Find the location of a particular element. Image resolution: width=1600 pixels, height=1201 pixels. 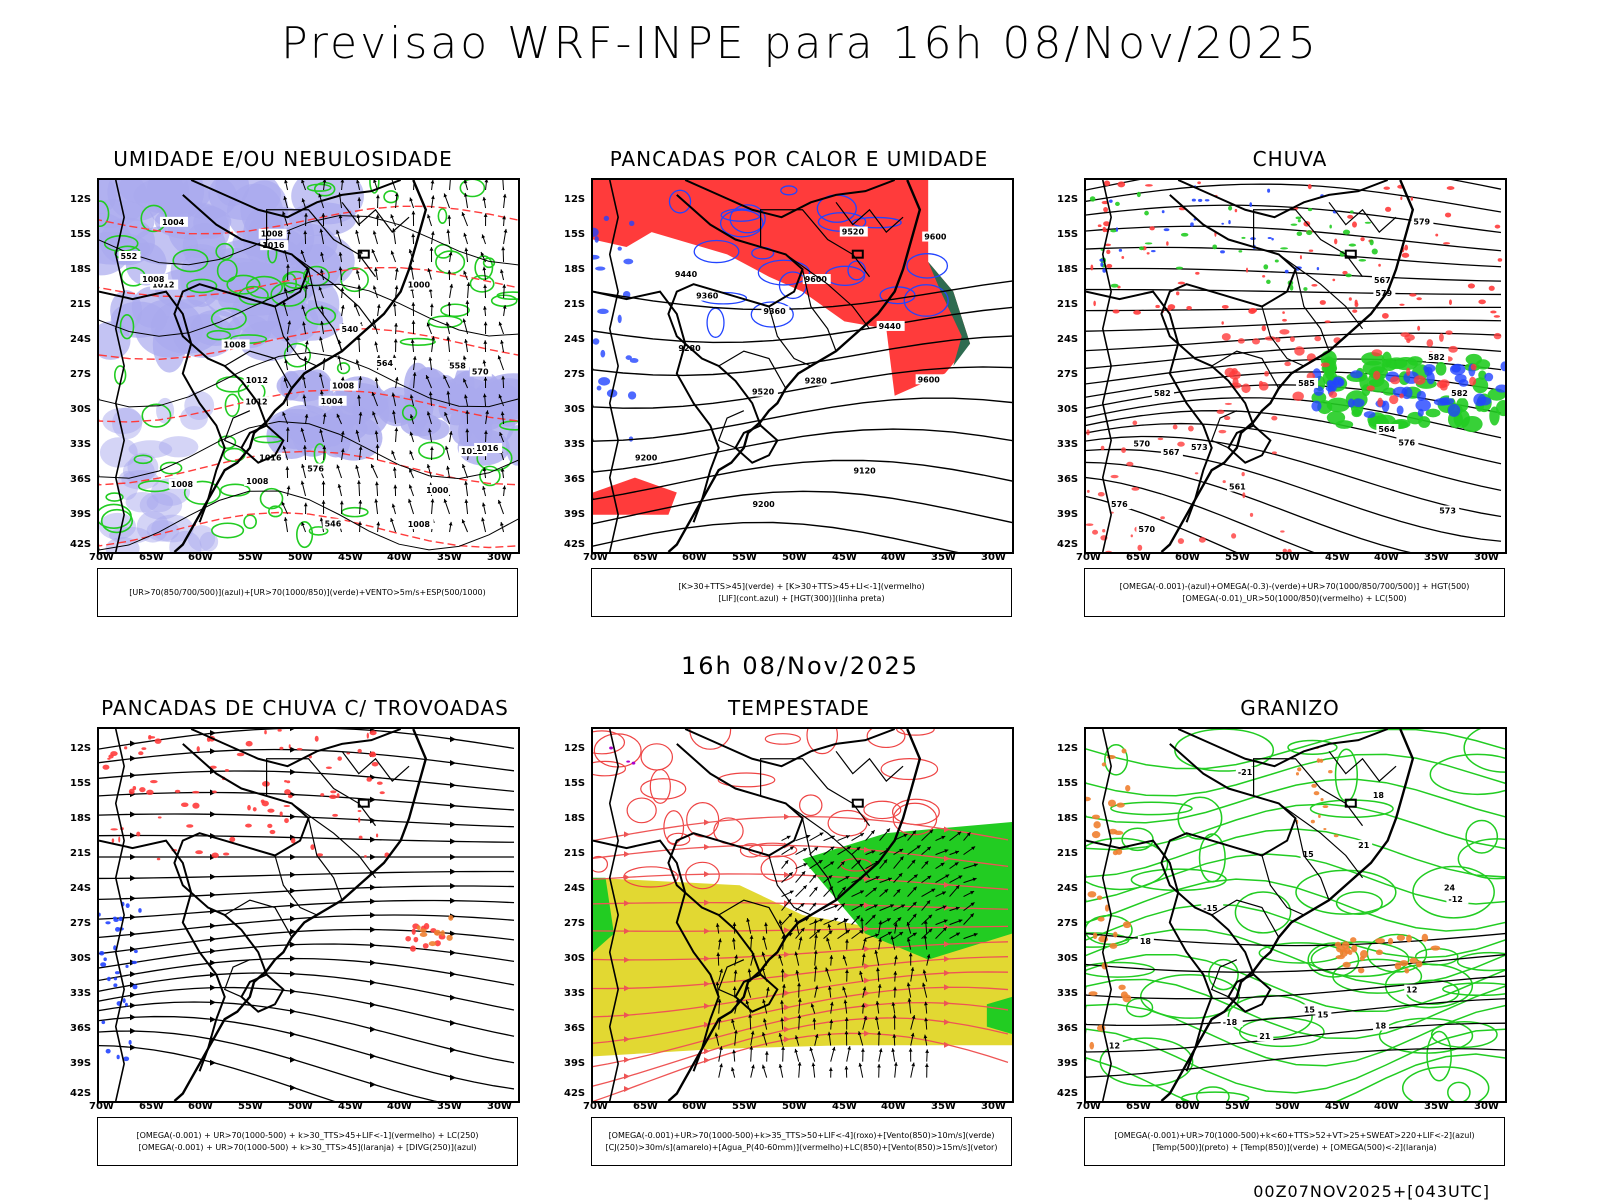

contour-label: 570 is located at coordinates (480, 371).